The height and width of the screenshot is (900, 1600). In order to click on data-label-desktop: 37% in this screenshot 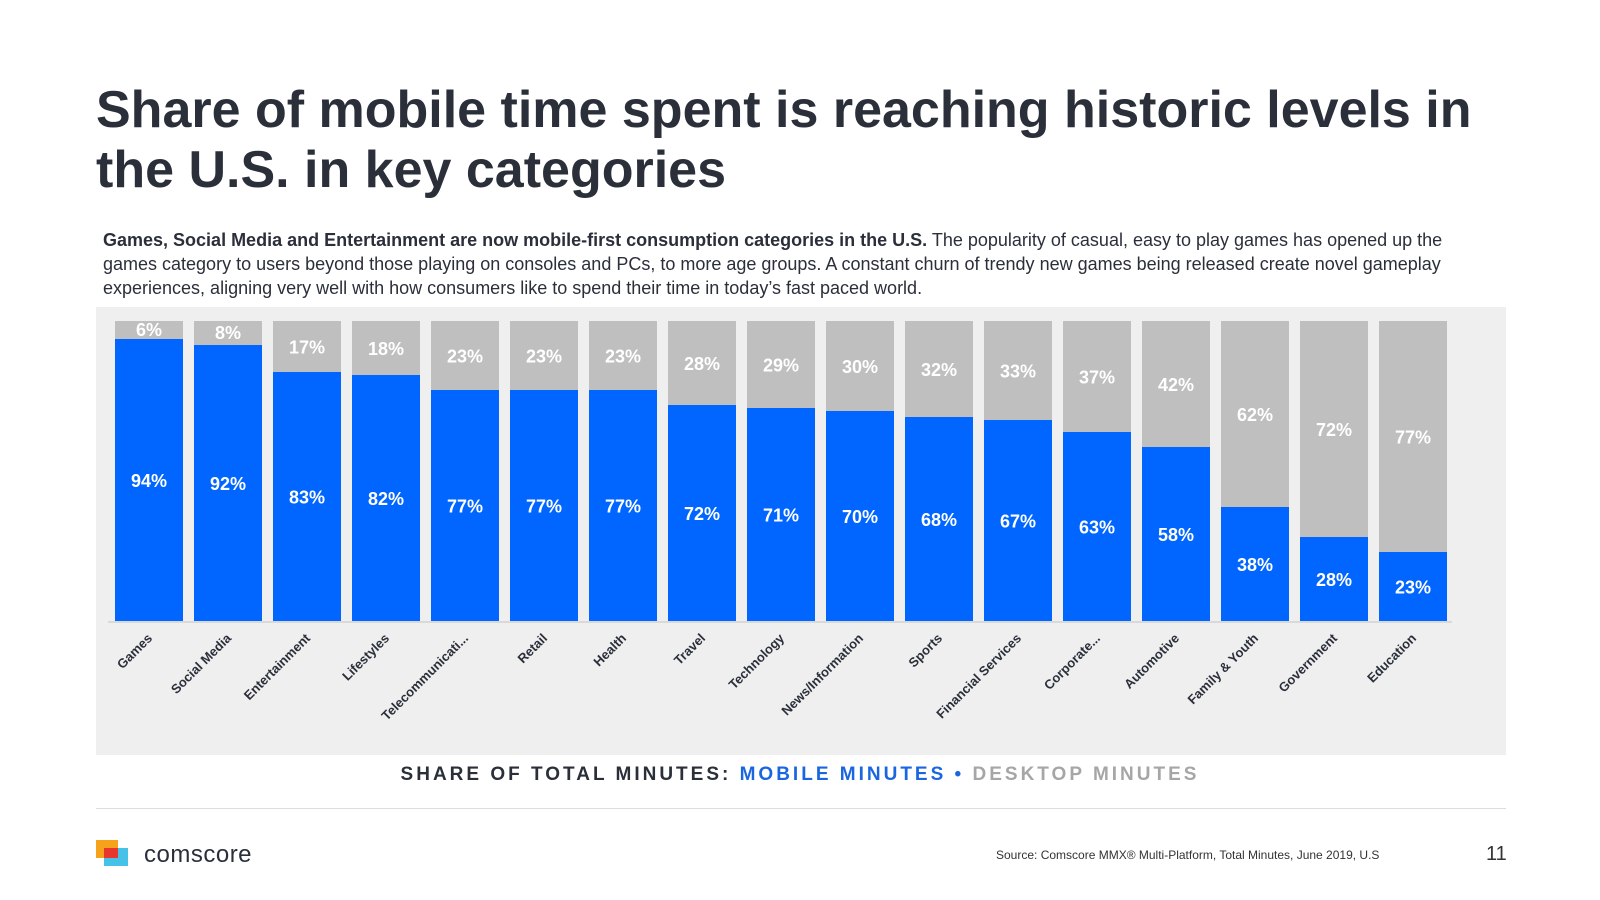, I will do `click(1097, 378)`.